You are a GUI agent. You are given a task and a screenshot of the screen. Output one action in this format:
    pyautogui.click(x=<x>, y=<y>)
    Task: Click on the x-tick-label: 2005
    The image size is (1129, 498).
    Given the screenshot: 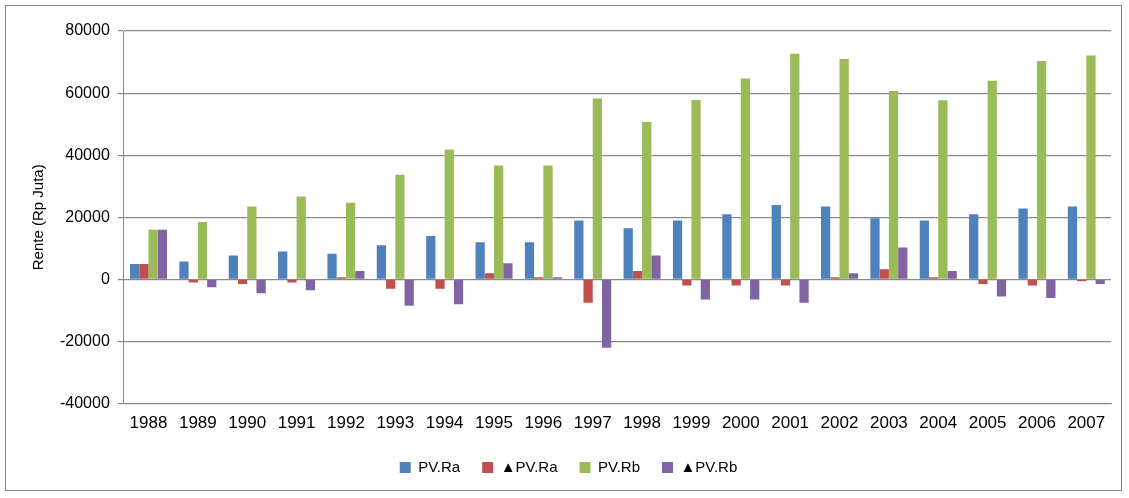 What is the action you would take?
    pyautogui.click(x=987, y=423)
    